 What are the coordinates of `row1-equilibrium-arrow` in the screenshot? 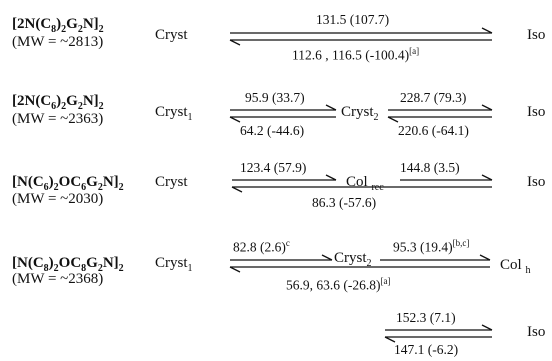 It's located at (361, 36).